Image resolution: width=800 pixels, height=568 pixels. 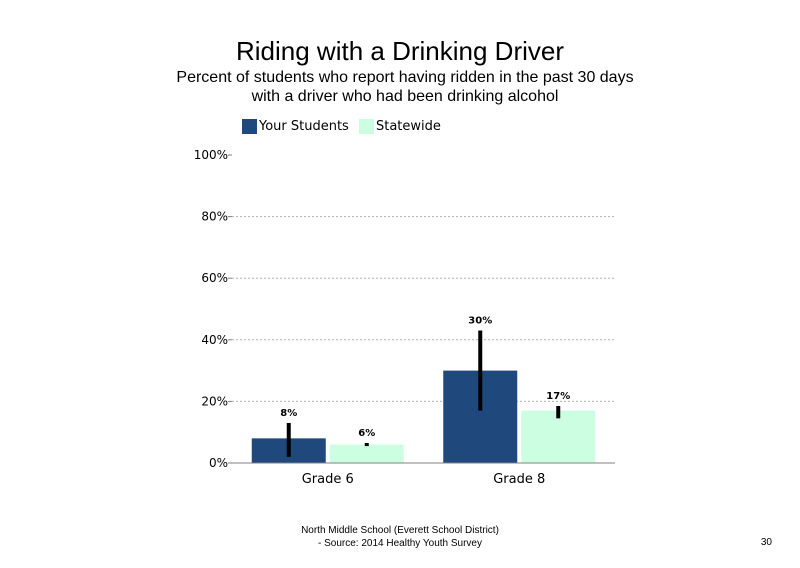 I want to click on legend-swatch-your-students, so click(x=249, y=126).